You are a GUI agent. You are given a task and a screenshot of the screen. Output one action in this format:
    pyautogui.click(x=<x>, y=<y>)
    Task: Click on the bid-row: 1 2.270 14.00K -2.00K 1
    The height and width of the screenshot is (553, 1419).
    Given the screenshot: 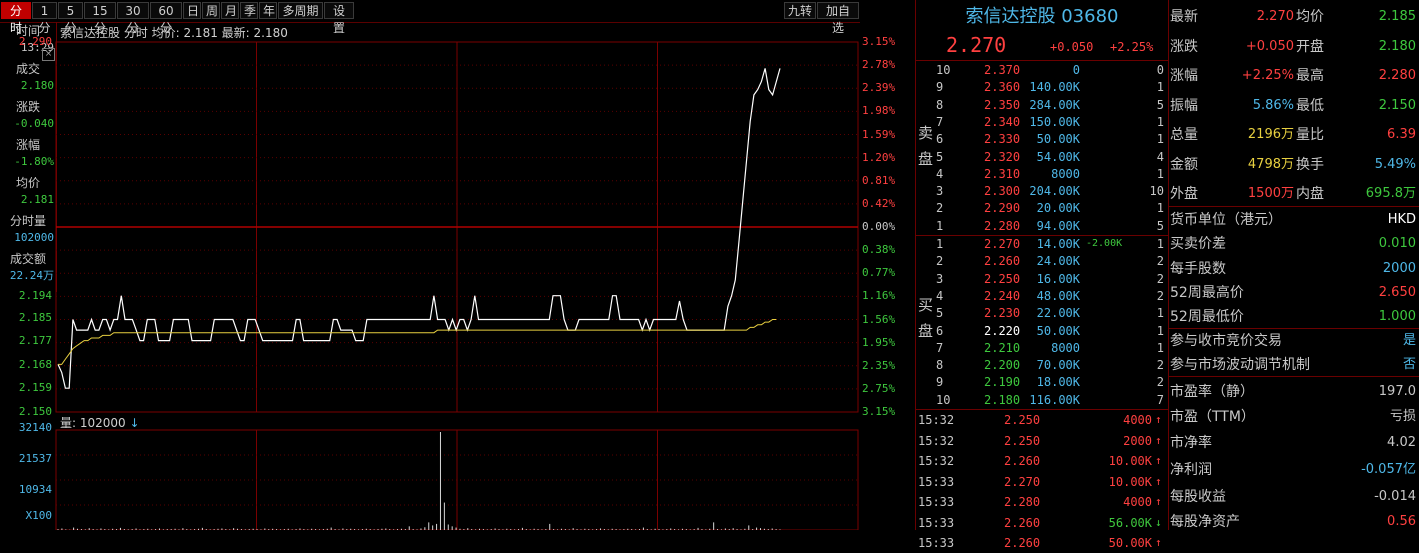 What is the action you would take?
    pyautogui.click(x=1042, y=244)
    